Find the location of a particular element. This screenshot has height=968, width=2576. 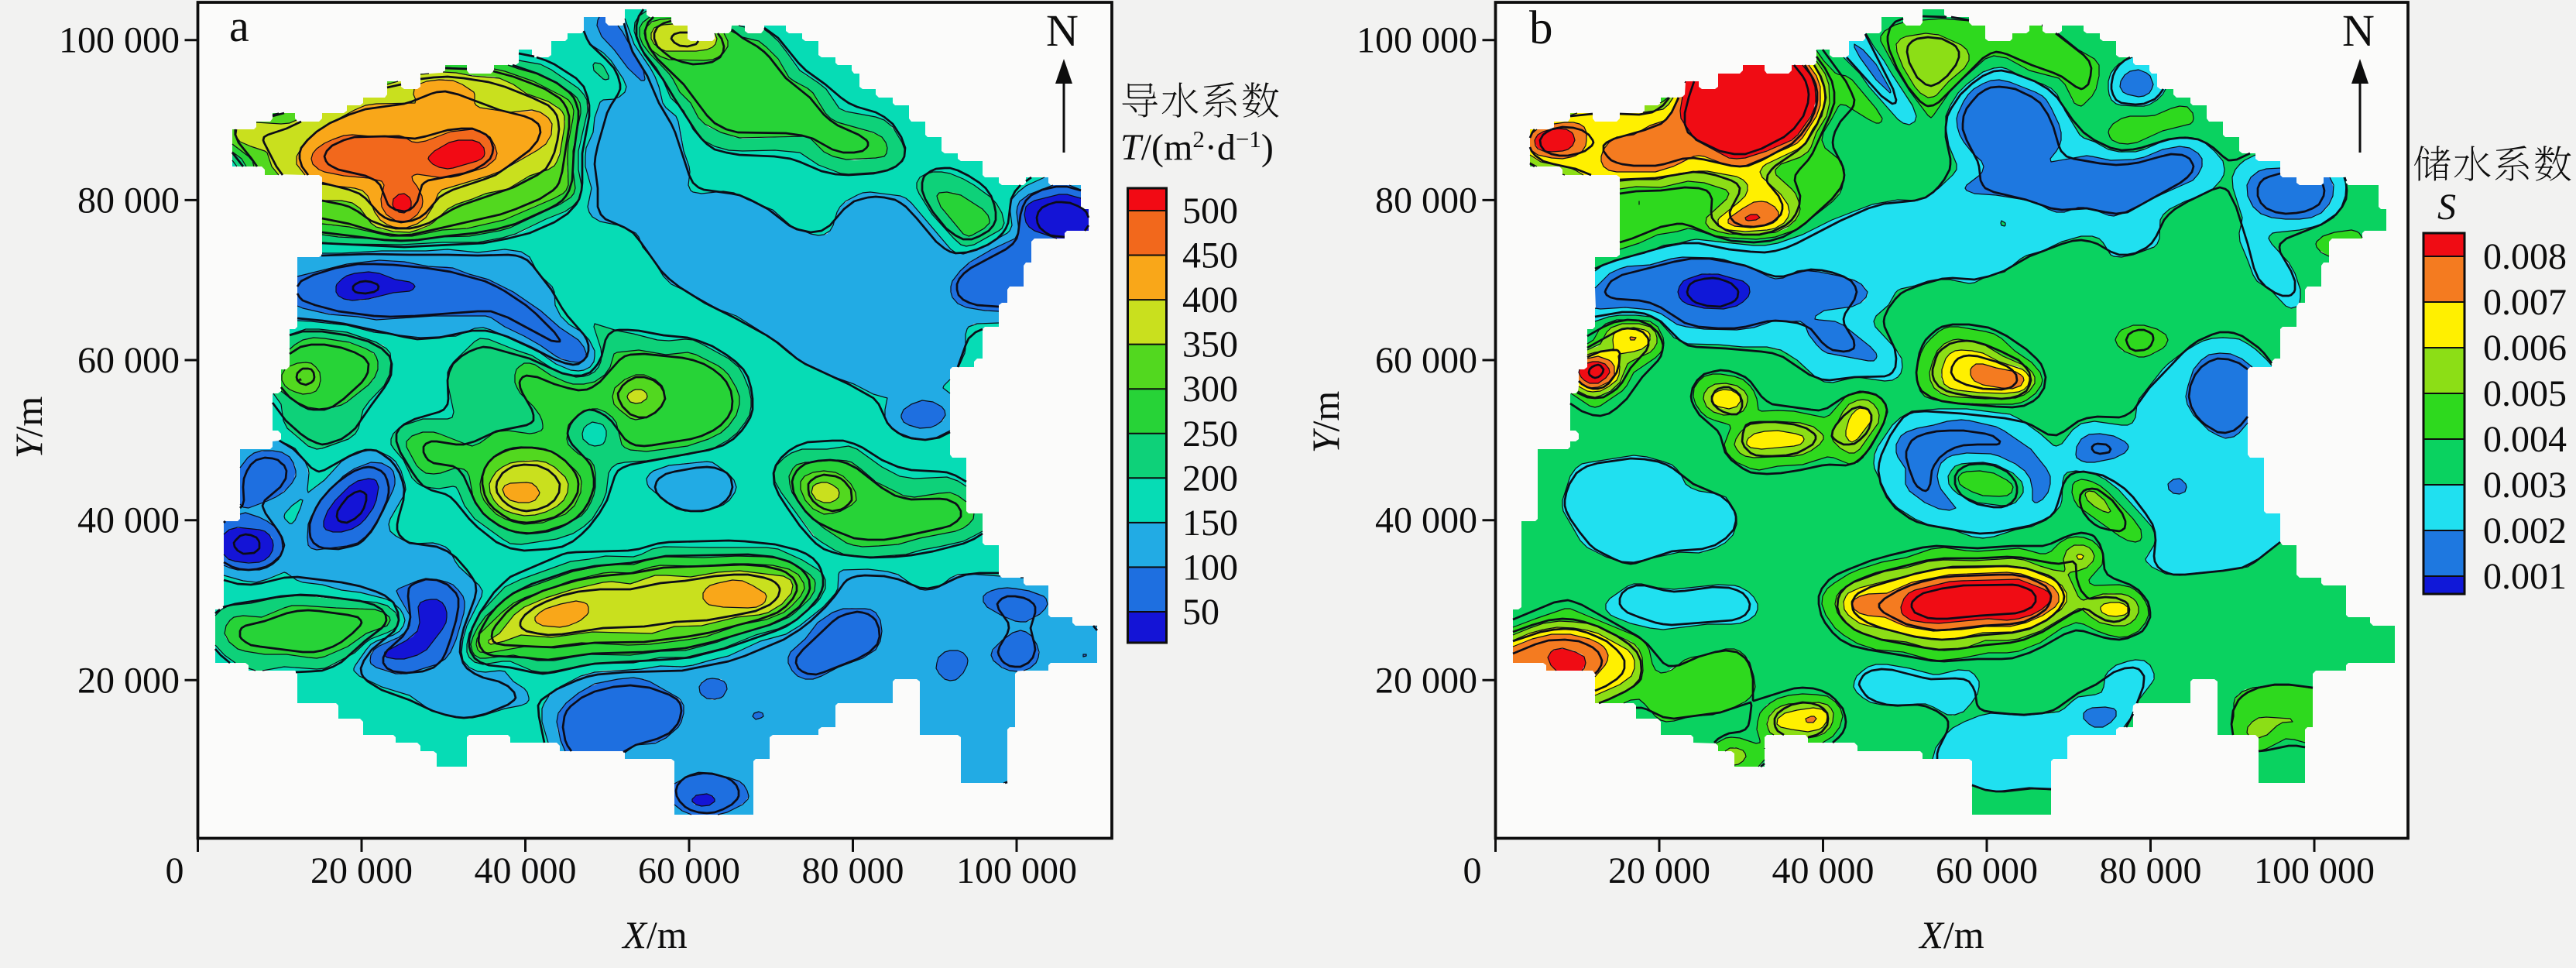

svg-text: b is located at coordinates (1541, 28).